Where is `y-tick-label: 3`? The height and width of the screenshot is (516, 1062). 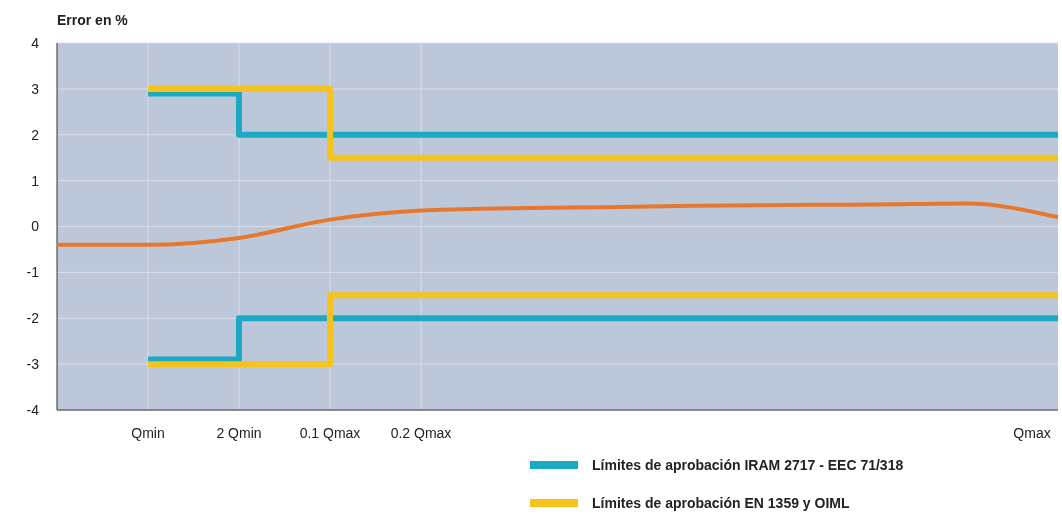 y-tick-label: 3 is located at coordinates (35, 88).